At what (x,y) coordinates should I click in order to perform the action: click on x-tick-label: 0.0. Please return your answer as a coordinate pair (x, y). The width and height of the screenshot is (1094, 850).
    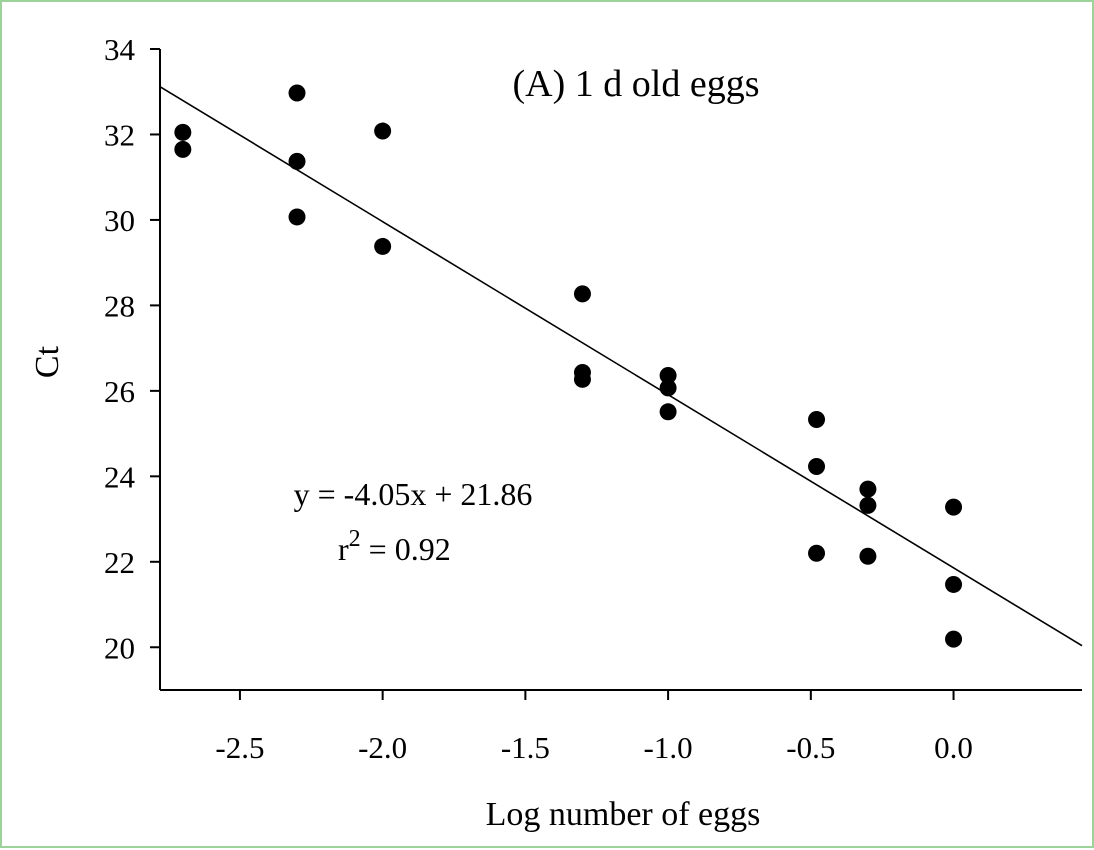
    Looking at the image, I should click on (953, 747).